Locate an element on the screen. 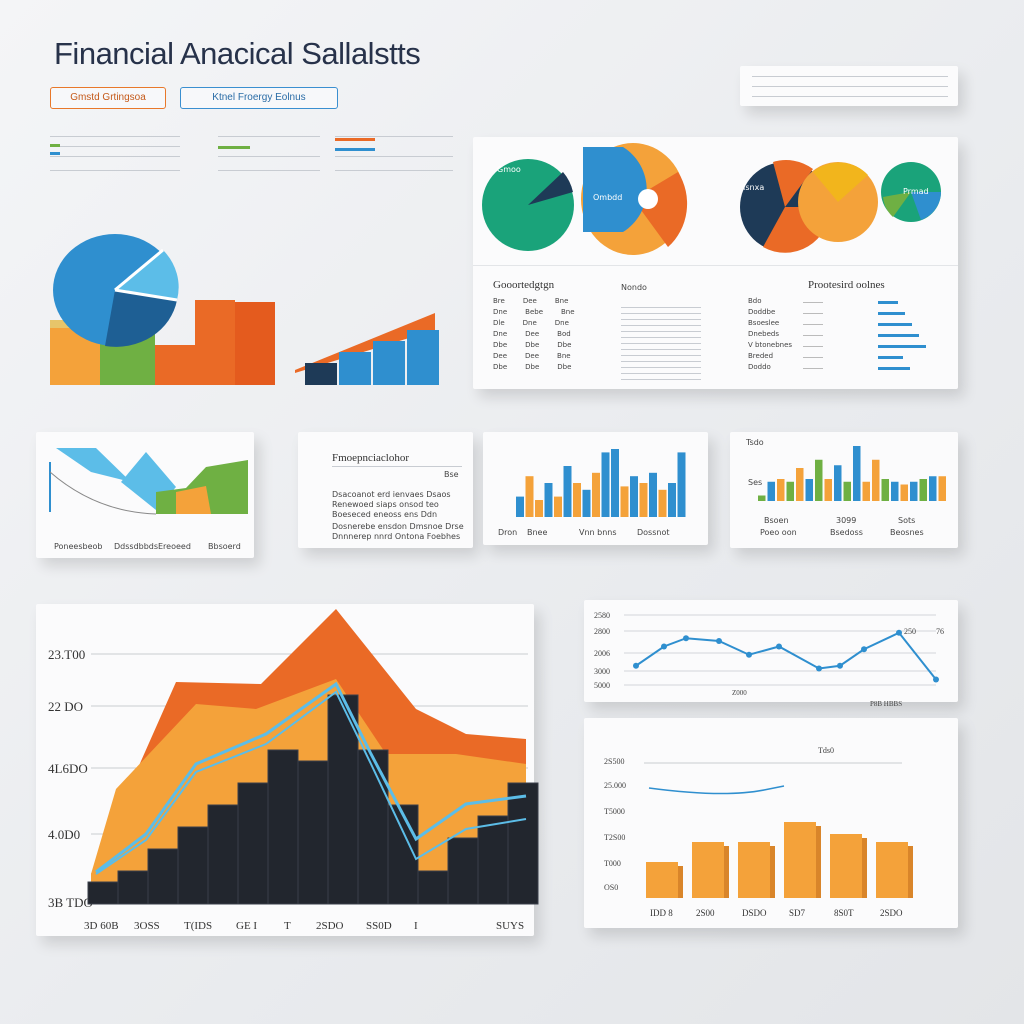  page-title: Financial Anacical Sallalstts is located at coordinates (237, 53).